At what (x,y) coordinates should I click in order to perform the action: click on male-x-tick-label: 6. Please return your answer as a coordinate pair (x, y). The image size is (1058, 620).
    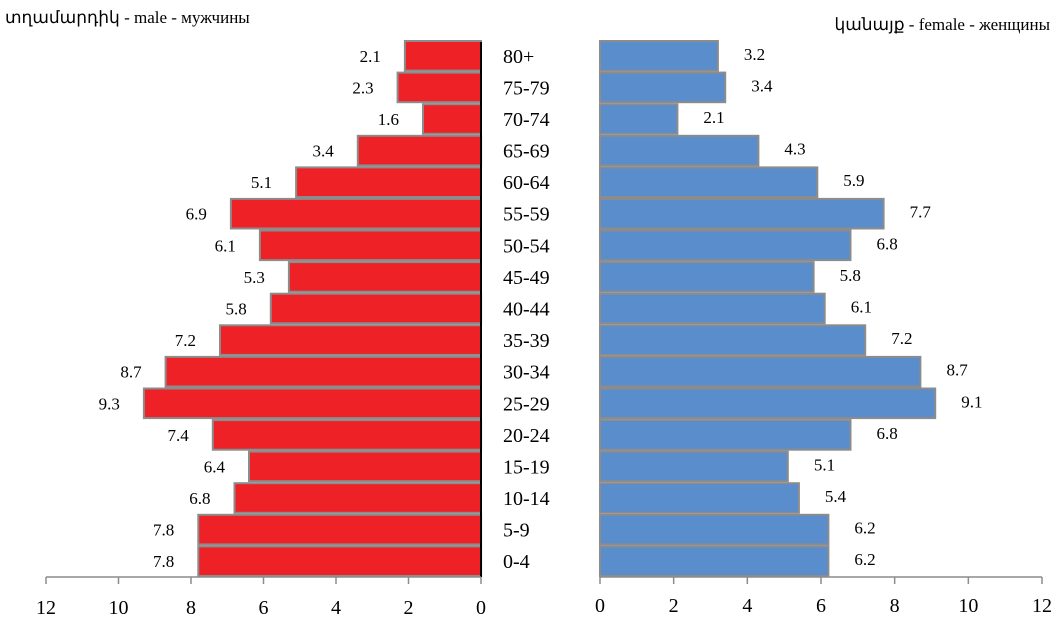
    Looking at the image, I should click on (264, 608).